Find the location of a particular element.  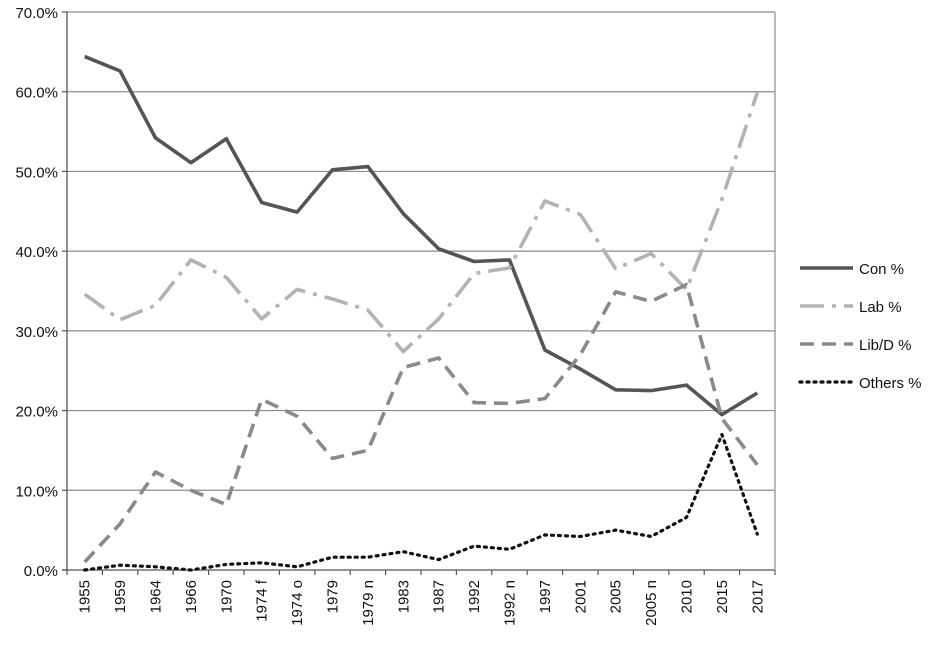

y-tick-label: 60.0% is located at coordinates (36, 93).